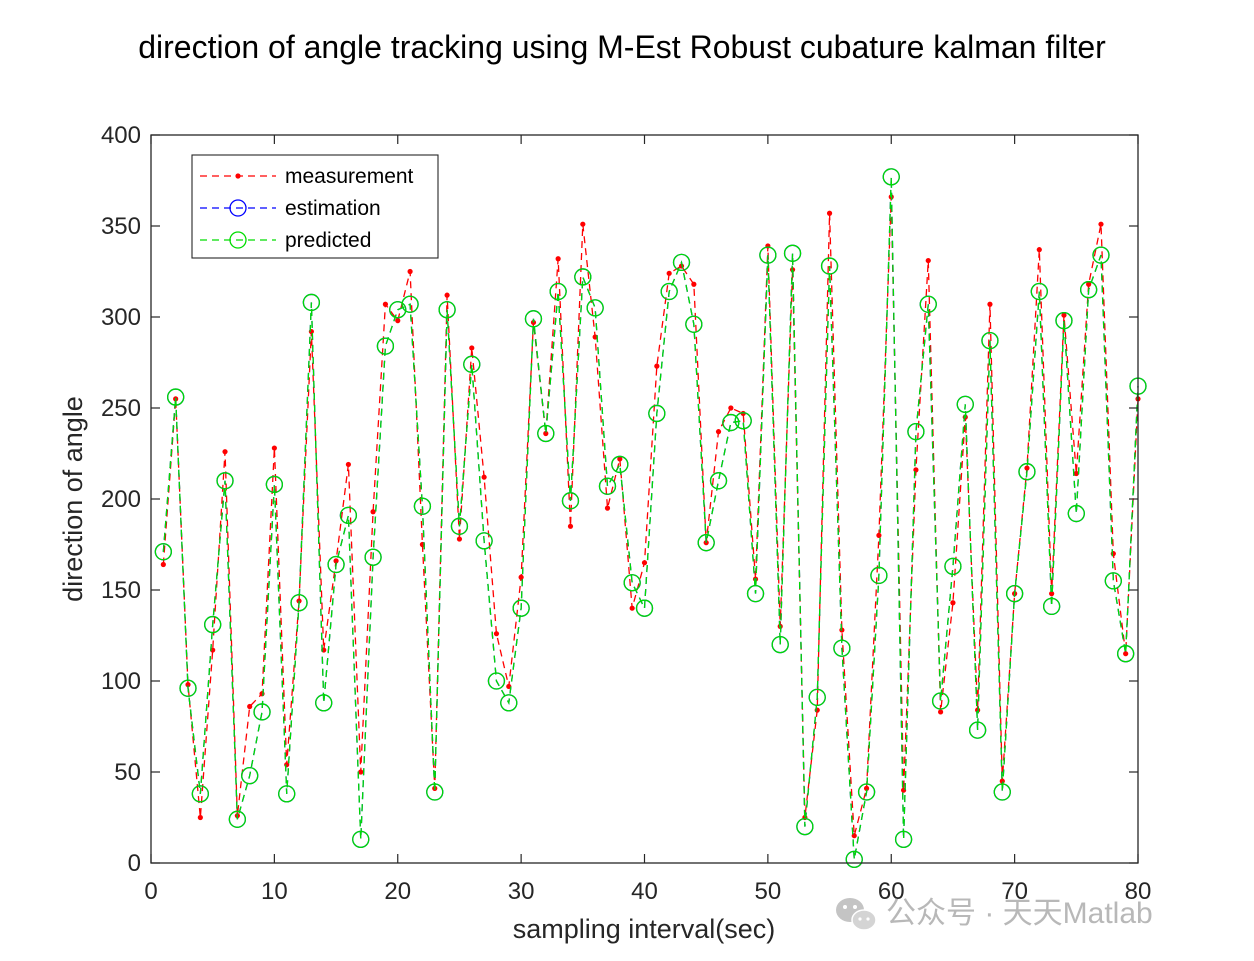  I want to click on legend-box, so click(315, 206).